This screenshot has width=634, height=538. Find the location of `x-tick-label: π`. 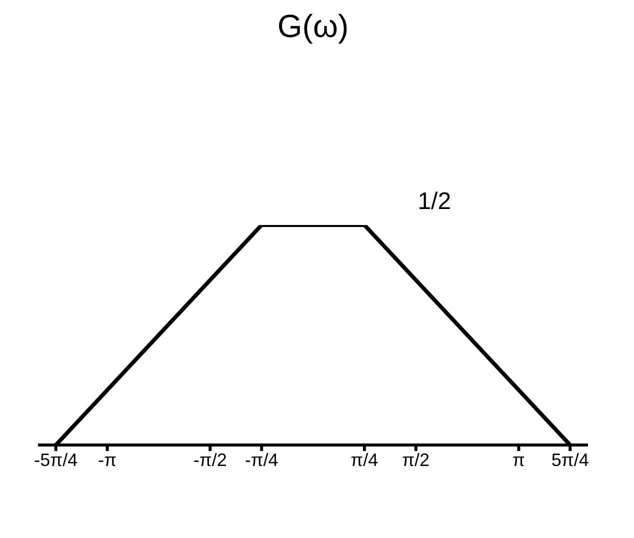

x-tick-label: π is located at coordinates (518, 460).